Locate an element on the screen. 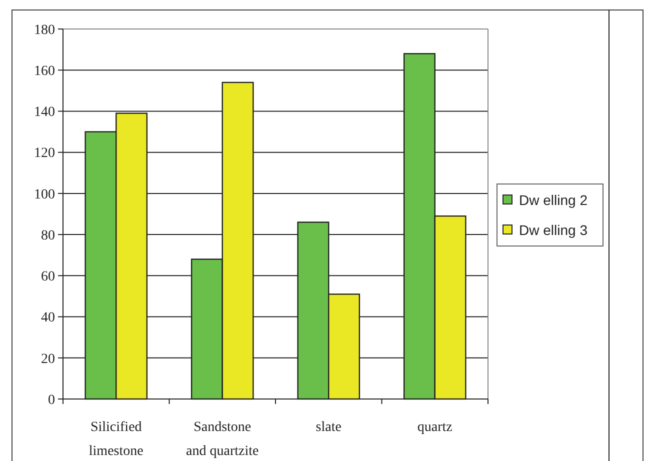 This screenshot has width=648, height=461. y-tick-label: 160 is located at coordinates (44, 72).